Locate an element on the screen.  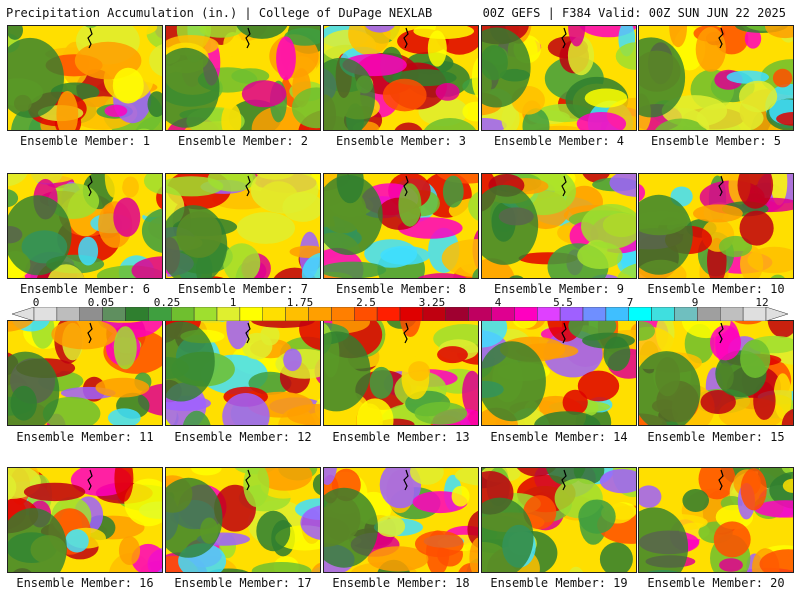
ensemble-member-label: Ensemble Member: 15 is located at coordinates (716, 437).